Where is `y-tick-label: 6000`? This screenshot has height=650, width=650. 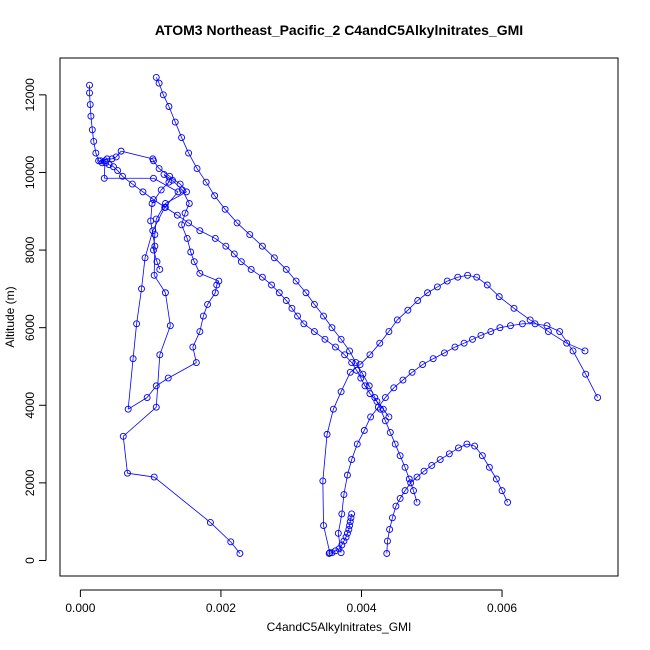
y-tick-label: 6000 is located at coordinates (30, 327).